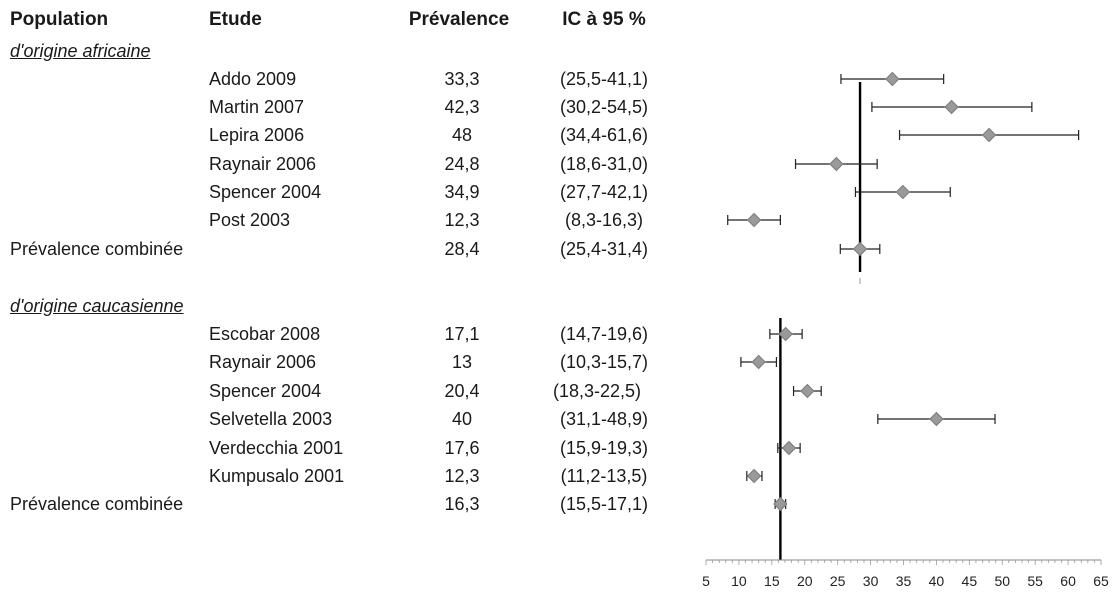 Image resolution: width=1115 pixels, height=592 pixels. Describe the element at coordinates (253, 79) in the screenshot. I see `study-name: Addo 2009` at that location.